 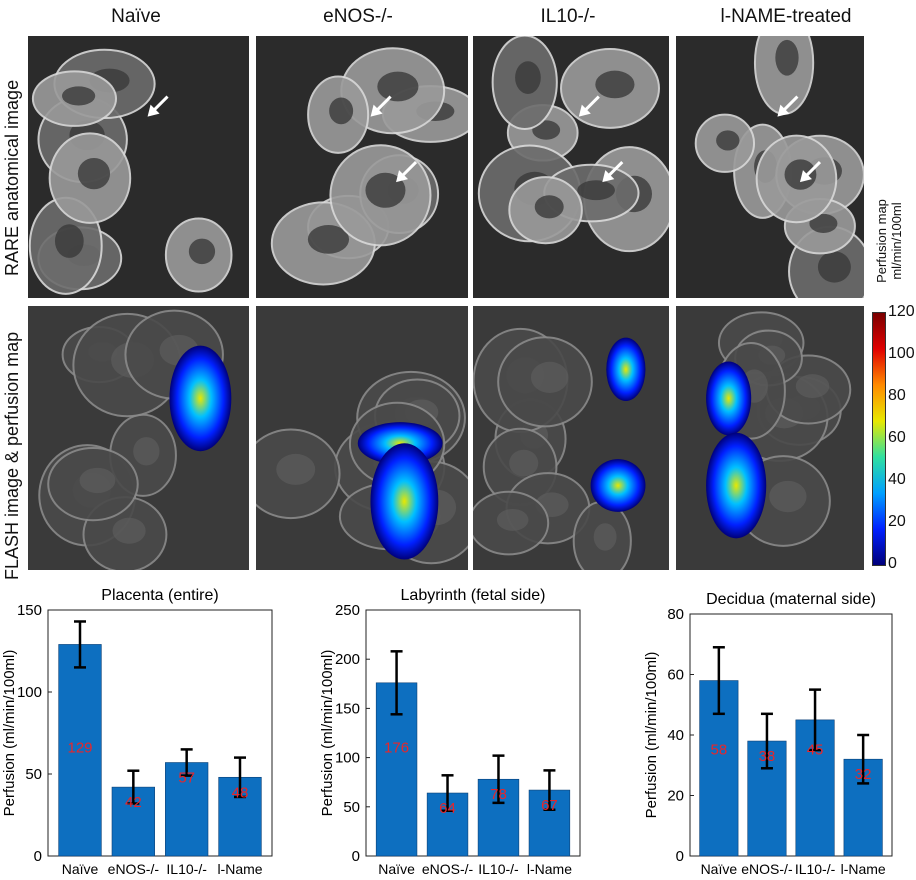 What do you see at coordinates (675, 675) in the screenshot?
I see `y-tick-label: 60` at bounding box center [675, 675].